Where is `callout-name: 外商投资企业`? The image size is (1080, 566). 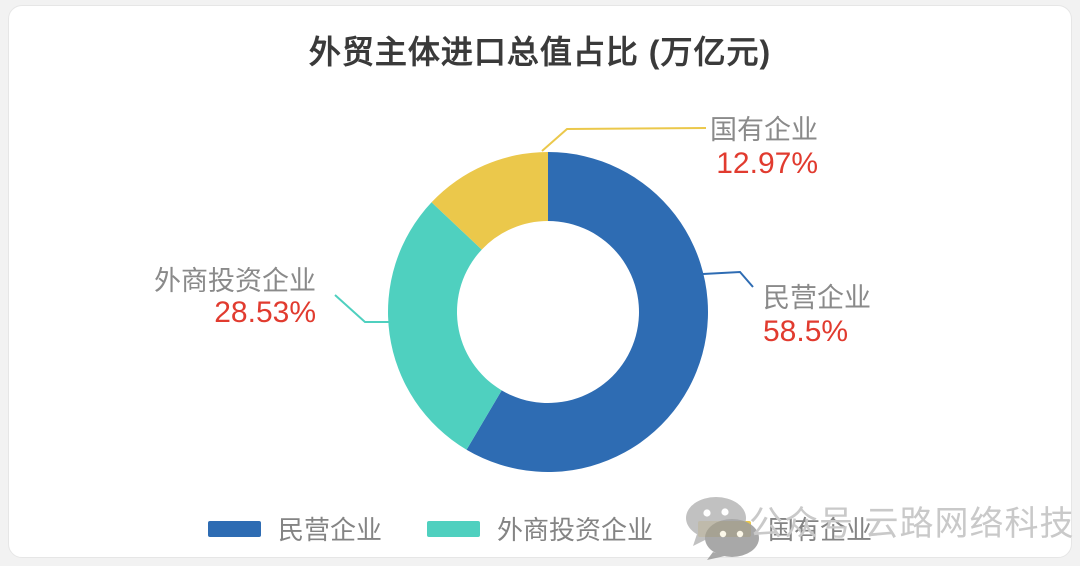 callout-name: 外商投资企业 is located at coordinates (235, 281).